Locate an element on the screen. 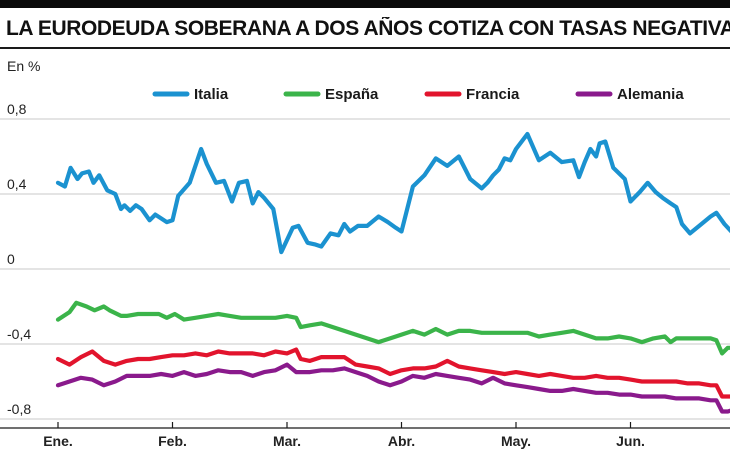 The height and width of the screenshot is (460, 730). title-rule is located at coordinates (365, 48).